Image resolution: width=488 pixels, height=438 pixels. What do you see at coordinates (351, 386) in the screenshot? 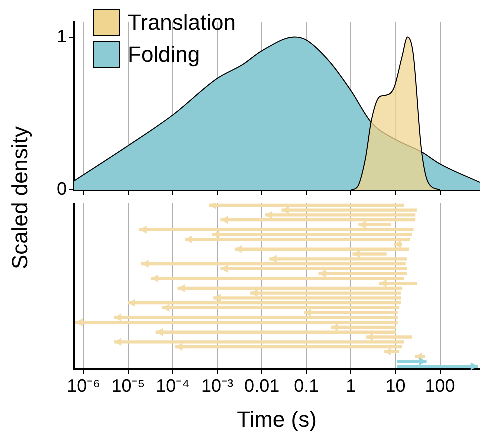
I see `x-tick-label: 1` at bounding box center [351, 386].